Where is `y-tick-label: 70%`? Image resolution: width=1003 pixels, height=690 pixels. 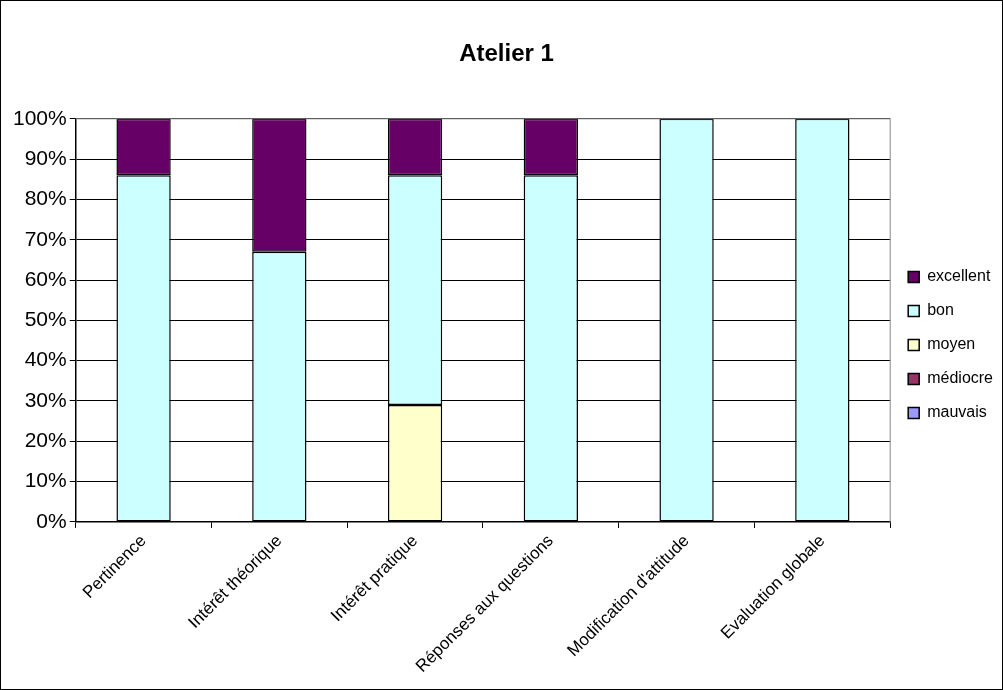
y-tick-label: 70% is located at coordinates (45, 238).